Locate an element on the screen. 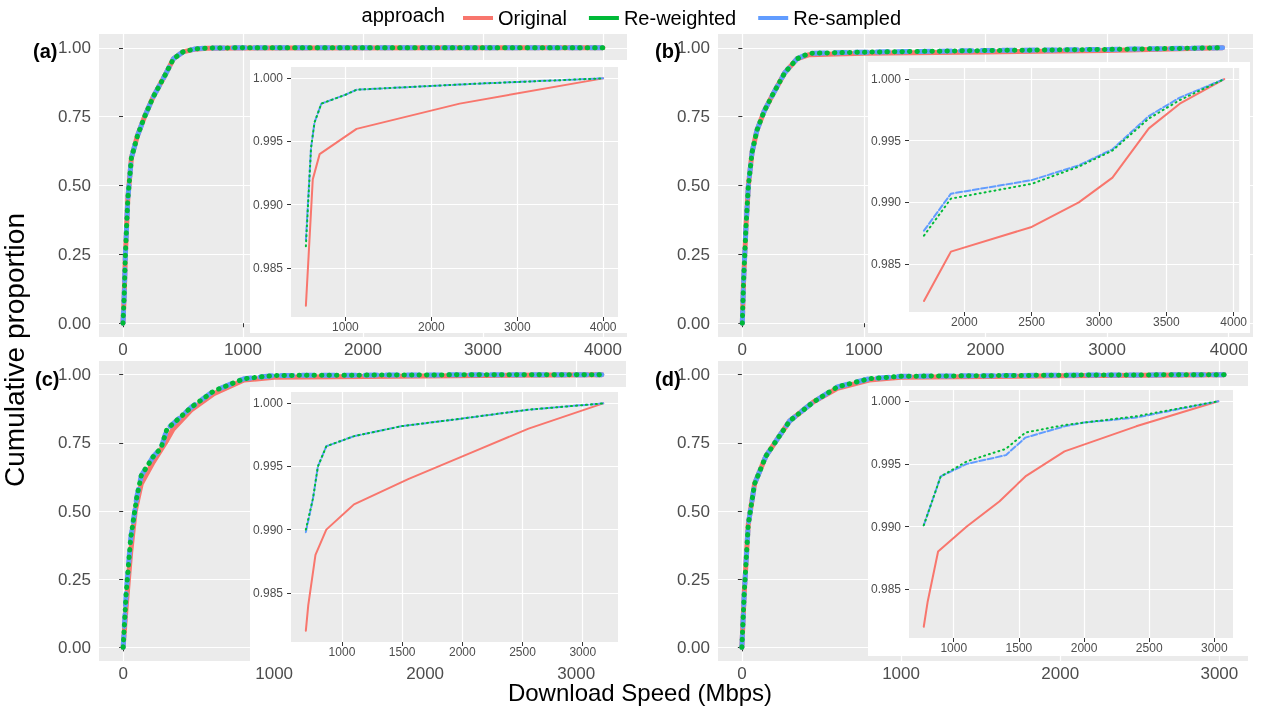  chart-title: (c) is located at coordinates (47, 379).